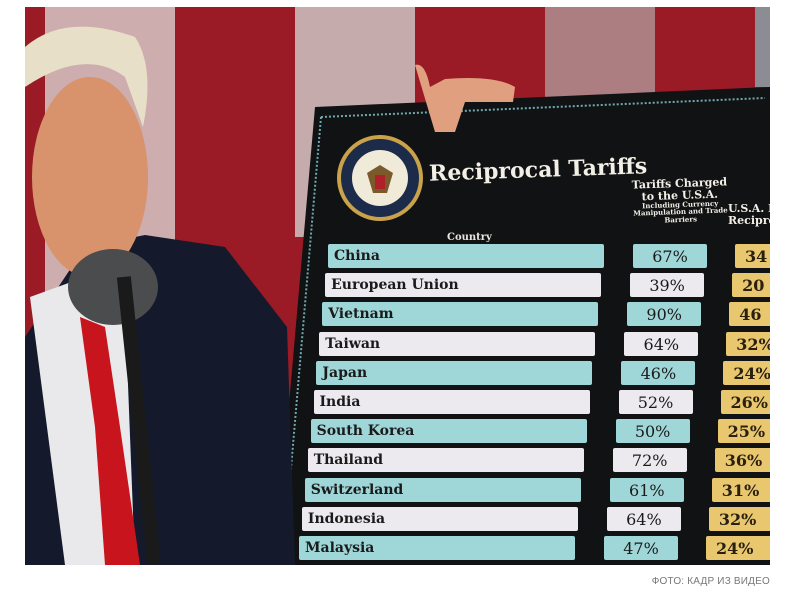 This screenshot has width=795, height=595. I want to click on tariff-charged: 47%, so click(641, 548).